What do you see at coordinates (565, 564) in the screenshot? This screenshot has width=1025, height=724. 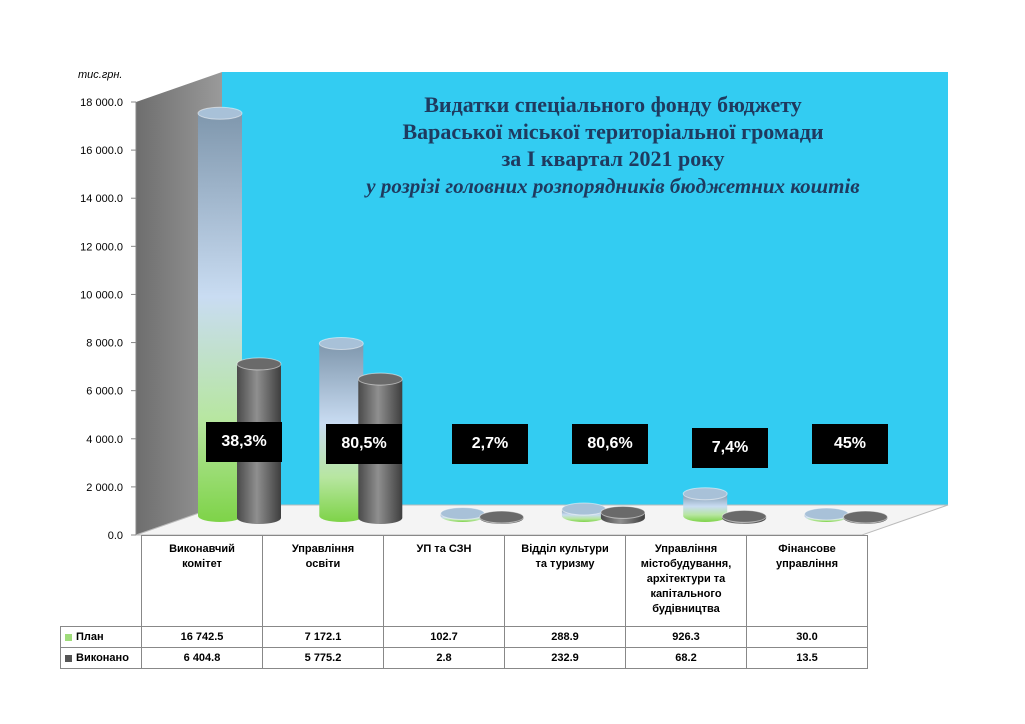 I see `category-label: та туризму` at bounding box center [565, 564].